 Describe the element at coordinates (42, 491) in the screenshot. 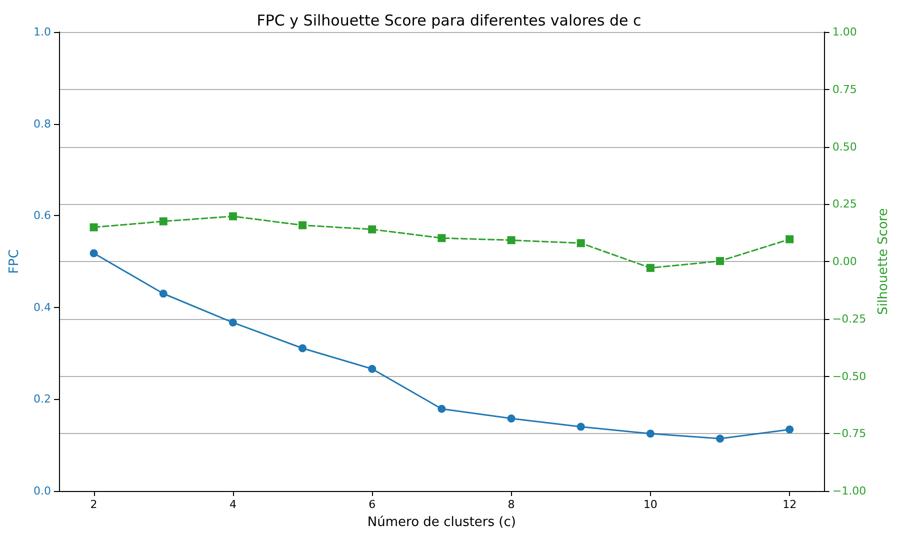

I see `y-tick-label: 0.0` at that location.